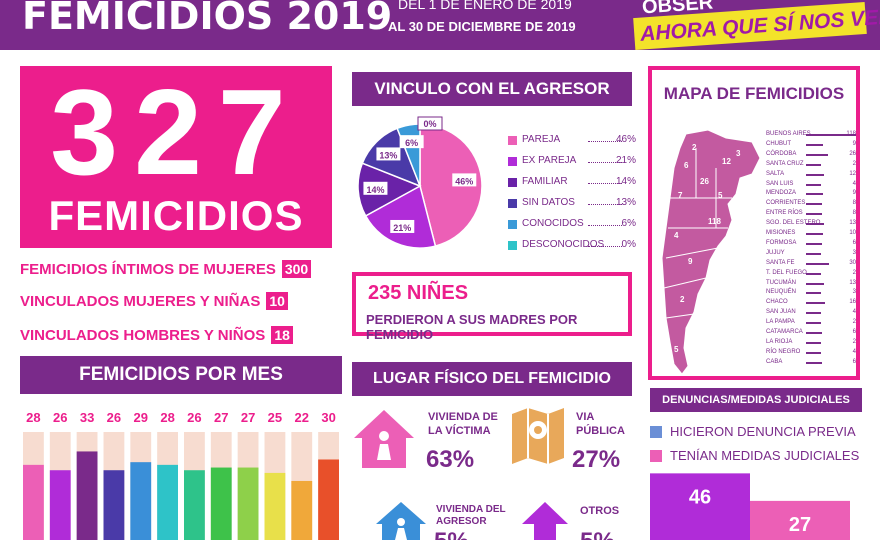 This screenshot has height=540, width=880. What do you see at coordinates (388, 155) in the screenshot?
I see `pie-label: 13%` at bounding box center [388, 155].